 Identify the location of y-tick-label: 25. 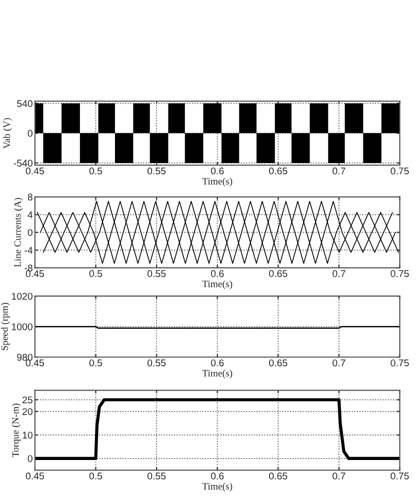
(27, 400).